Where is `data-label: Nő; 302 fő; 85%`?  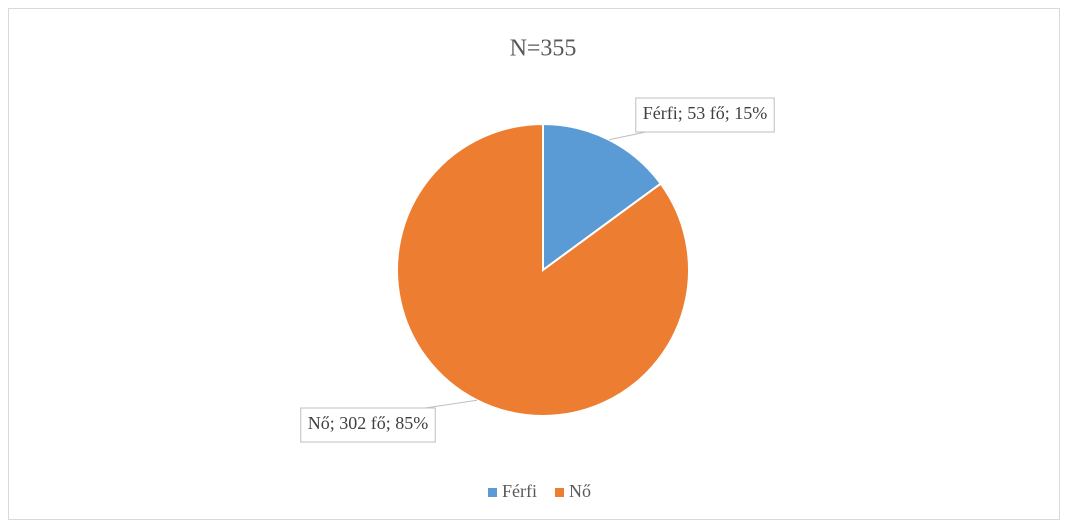
data-label: Nő; 302 fő; 85% is located at coordinates (368, 423).